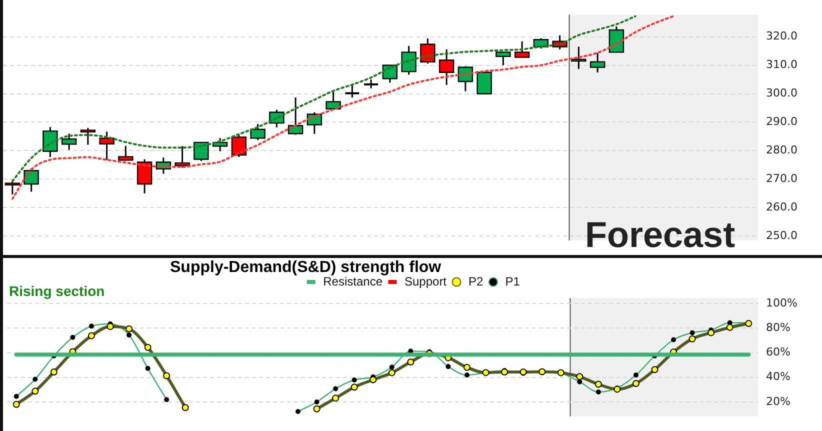  Describe the element at coordinates (306, 267) in the screenshot. I see `chart-title: Supply-Demand(S&D) strength flow` at that location.